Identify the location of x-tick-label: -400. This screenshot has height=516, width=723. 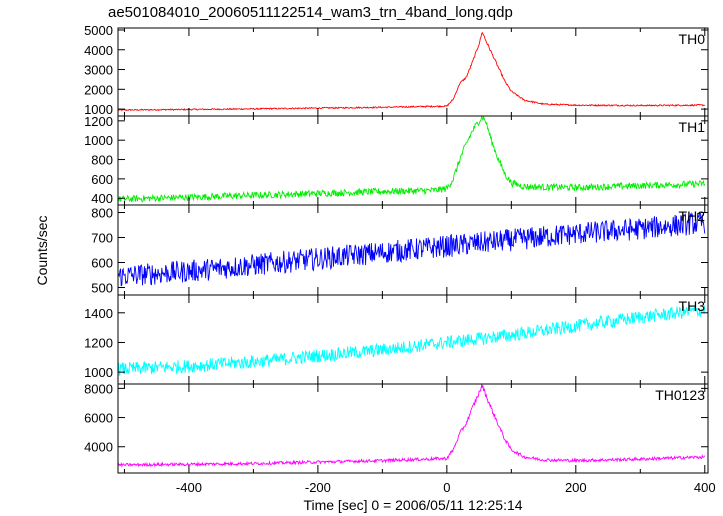
(189, 487).